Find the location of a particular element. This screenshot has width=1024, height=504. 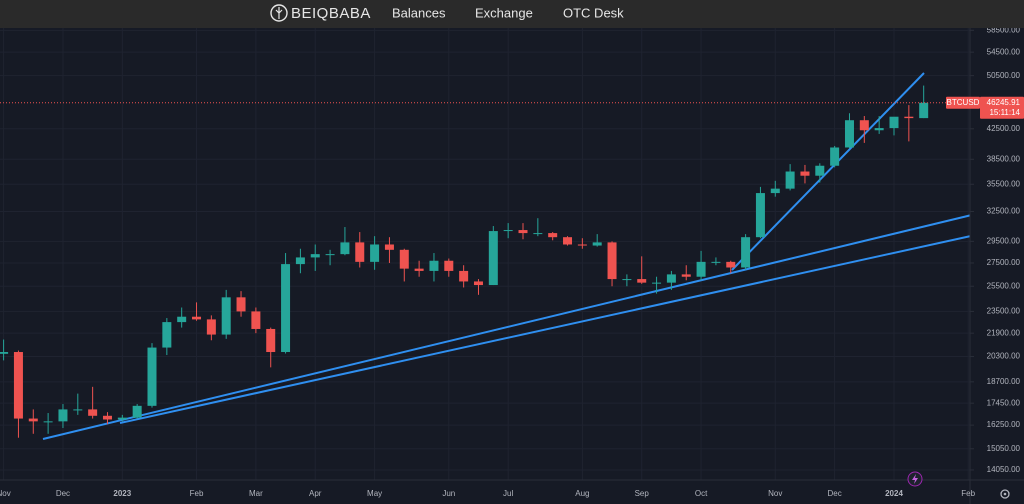

x-tick-label: Feb is located at coordinates (197, 493).